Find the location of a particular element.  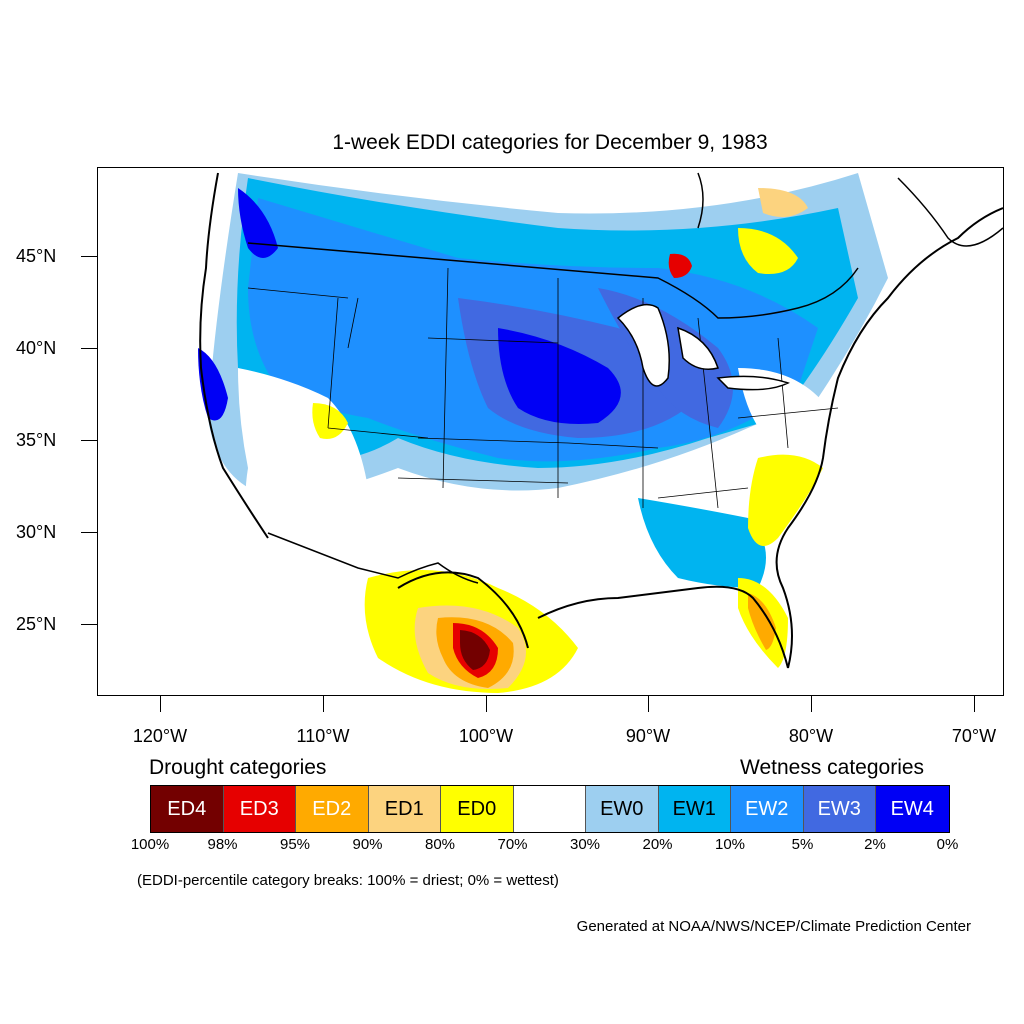

legend-box-ew1: EW1 is located at coordinates (694, 809).